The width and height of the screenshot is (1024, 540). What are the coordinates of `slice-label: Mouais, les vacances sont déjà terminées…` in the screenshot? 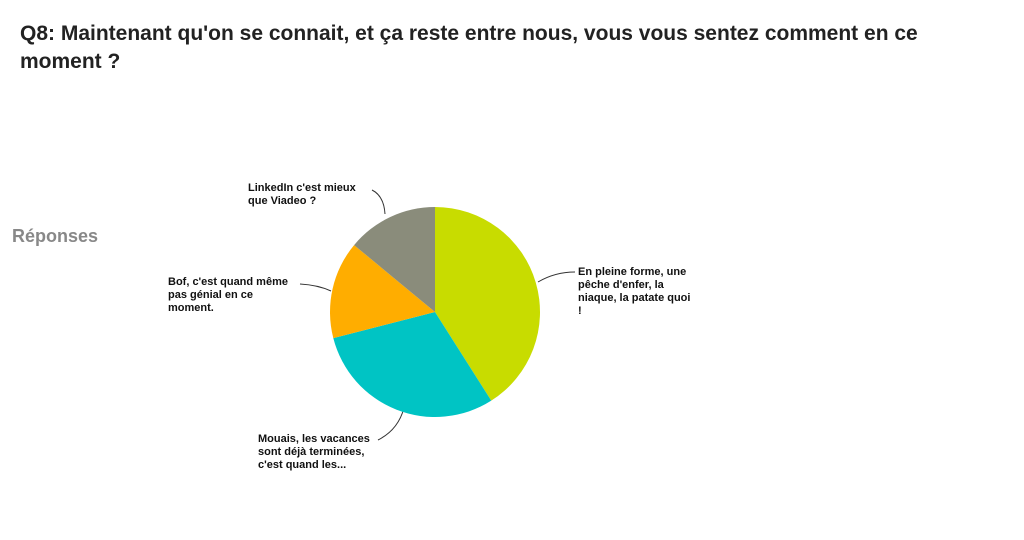 It's located at (314, 452).